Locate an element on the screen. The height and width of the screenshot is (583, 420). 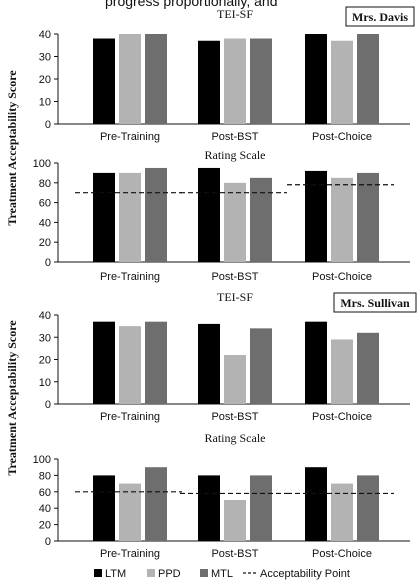
legend-label-mtl: MTL is located at coordinates (222, 574).